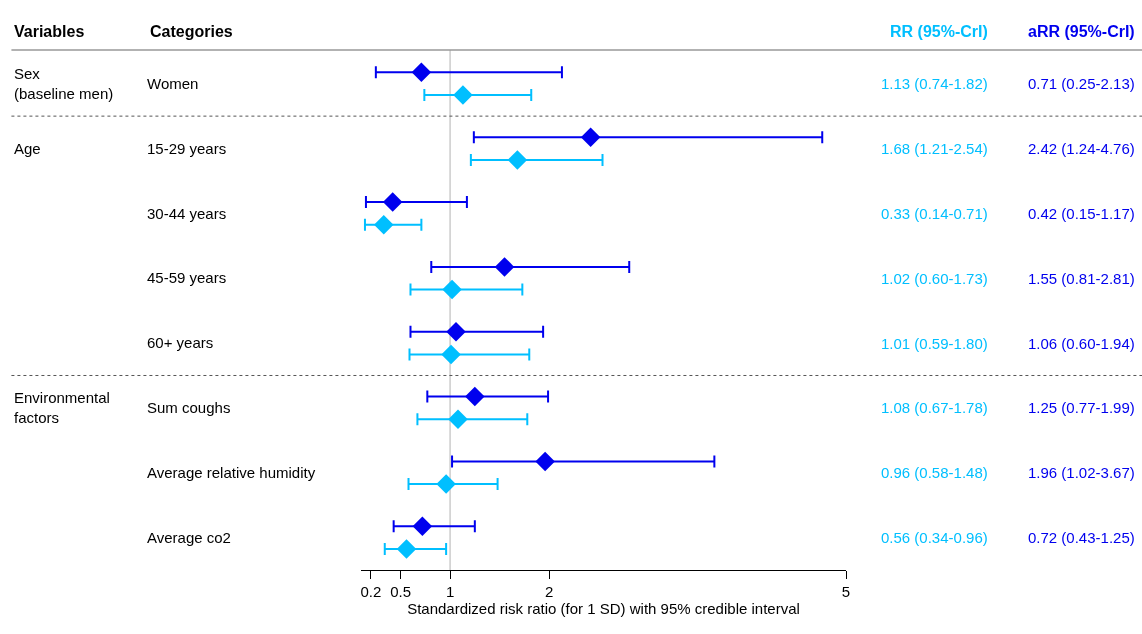 The width and height of the screenshot is (1142, 634). Describe the element at coordinates (187, 213) in the screenshot. I see `y-tick-label: 30-44 years` at that location.